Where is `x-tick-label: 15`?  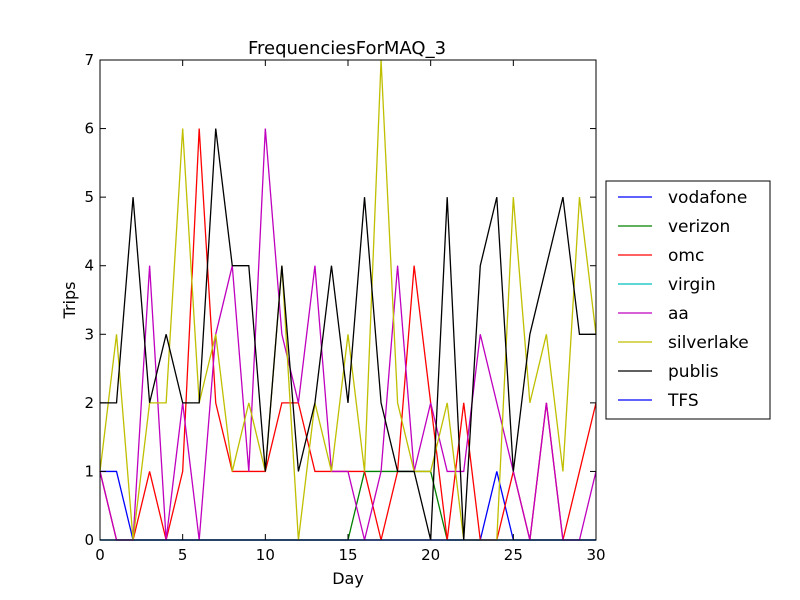 x-tick-label: 15 is located at coordinates (347, 555).